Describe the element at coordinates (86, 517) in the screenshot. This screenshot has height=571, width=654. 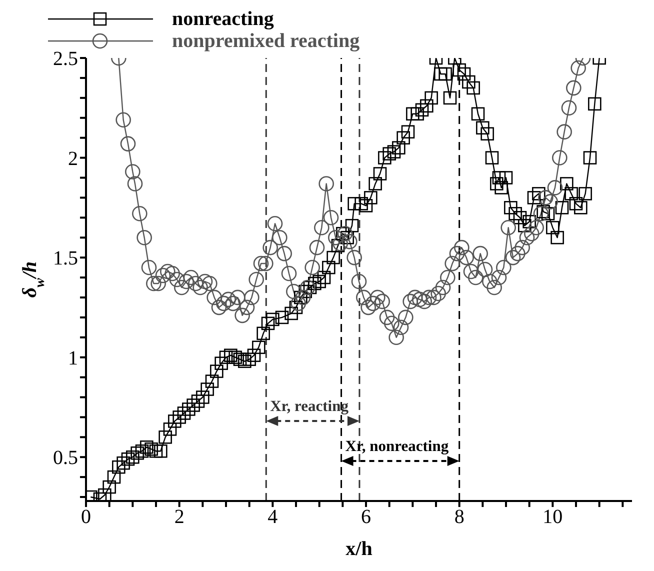
I see `x-tick-label: 0` at that location.